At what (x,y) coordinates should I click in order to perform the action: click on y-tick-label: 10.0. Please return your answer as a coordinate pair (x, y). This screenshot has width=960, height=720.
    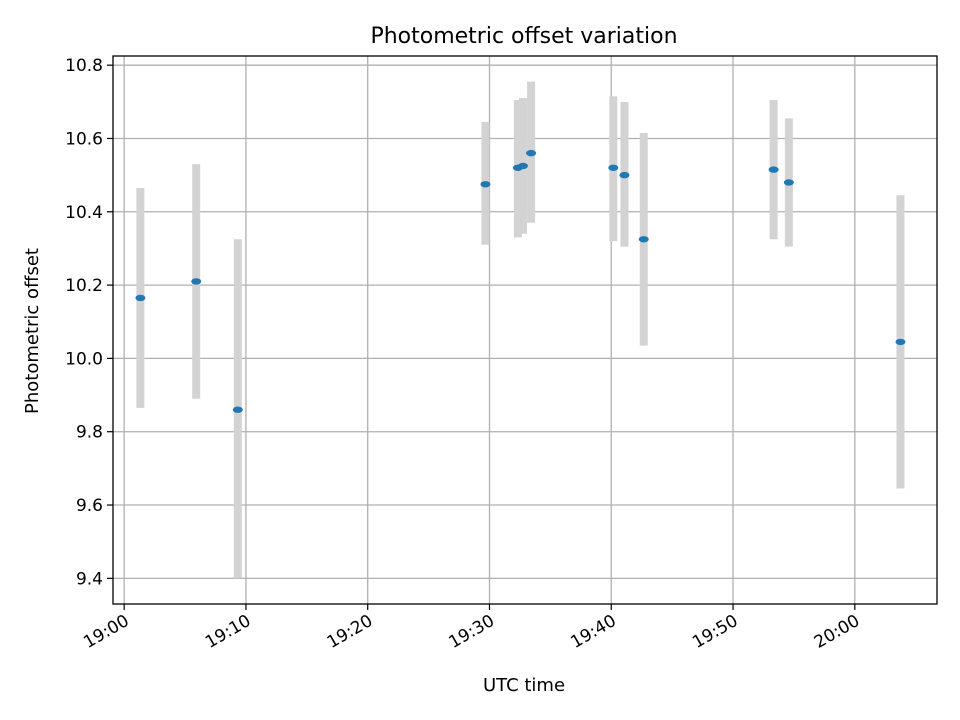
    Looking at the image, I should click on (84, 359).